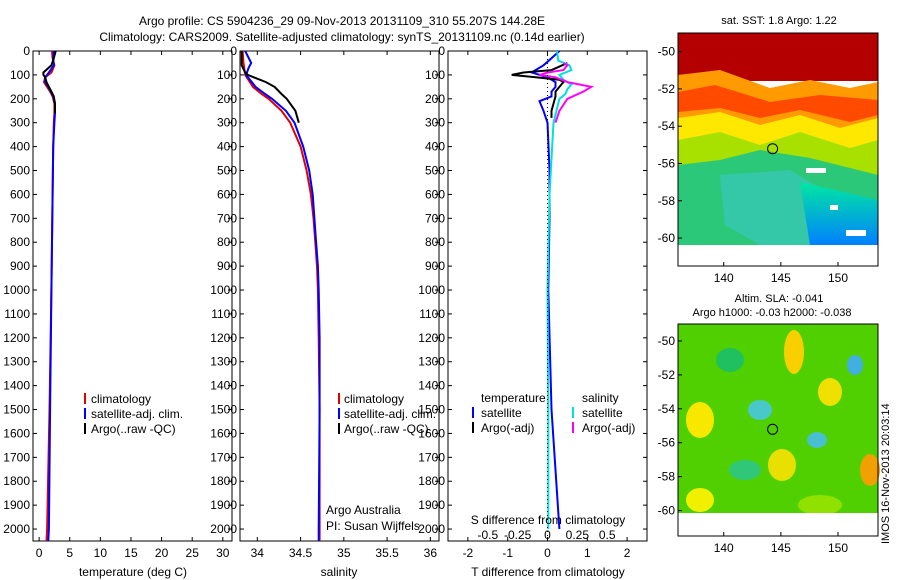 The image size is (900, 580). Describe the element at coordinates (546, 535) in the screenshot. I see `s-difference-ticks: -0.5 -0.25 0 0.25 0.5` at that location.